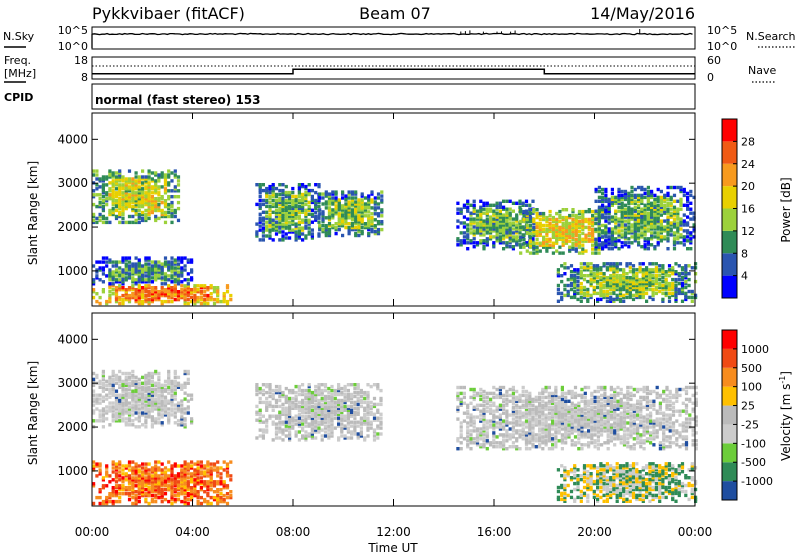  What do you see at coordinates (748, 141) in the screenshot?
I see `colorbar-tick-label: 28` at bounding box center [748, 141].